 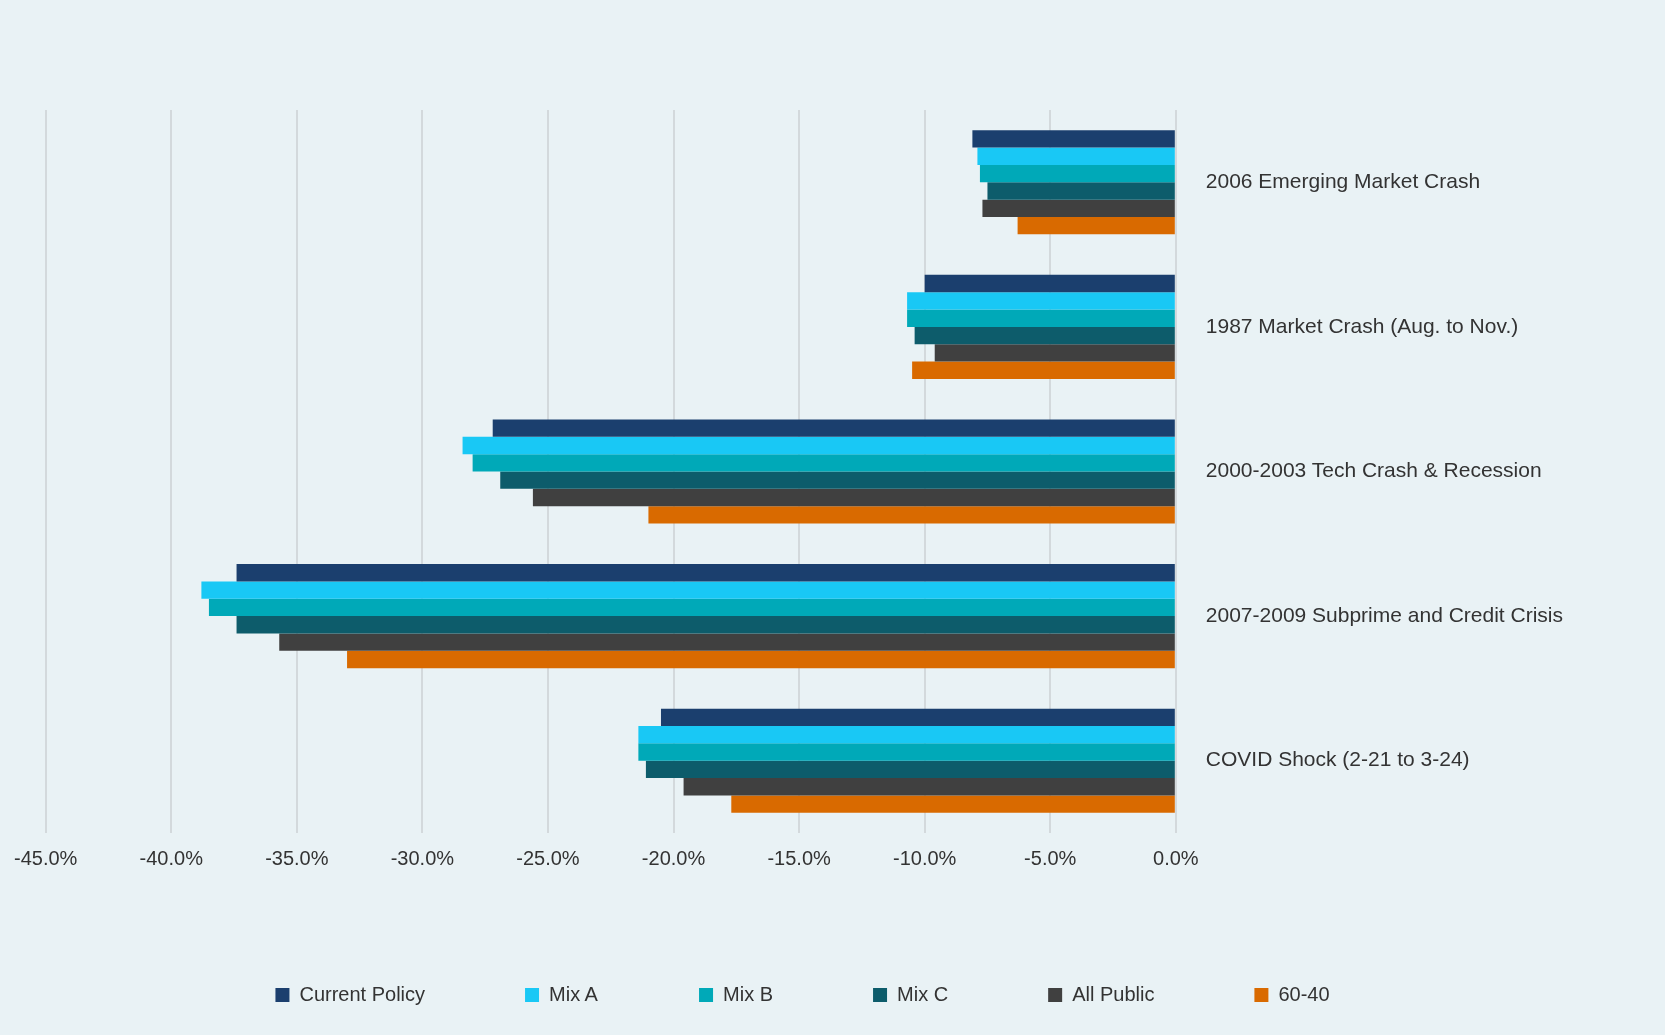 I want to click on x-tick-label: -35.0%, so click(x=297, y=857).